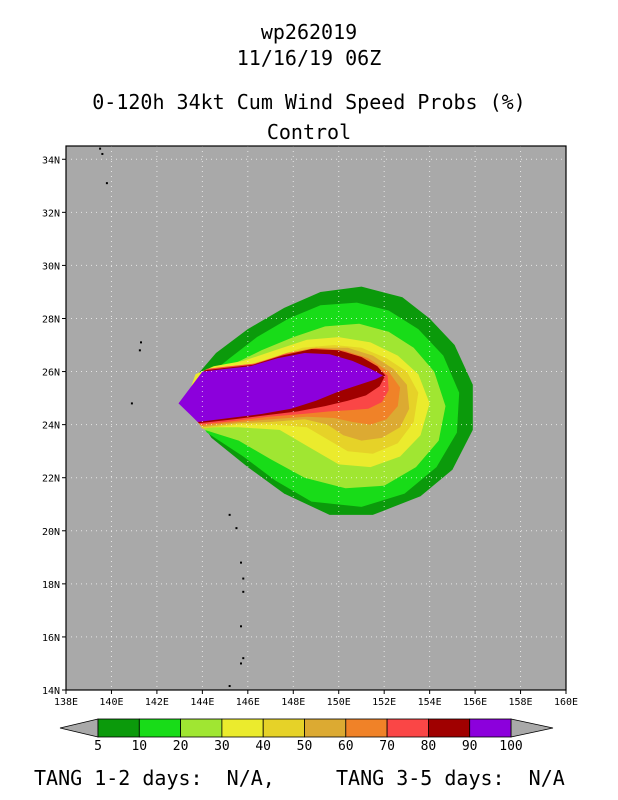 The image size is (618, 800). What do you see at coordinates (111, 702) in the screenshot?
I see `x-tick-label: 140E` at bounding box center [111, 702].